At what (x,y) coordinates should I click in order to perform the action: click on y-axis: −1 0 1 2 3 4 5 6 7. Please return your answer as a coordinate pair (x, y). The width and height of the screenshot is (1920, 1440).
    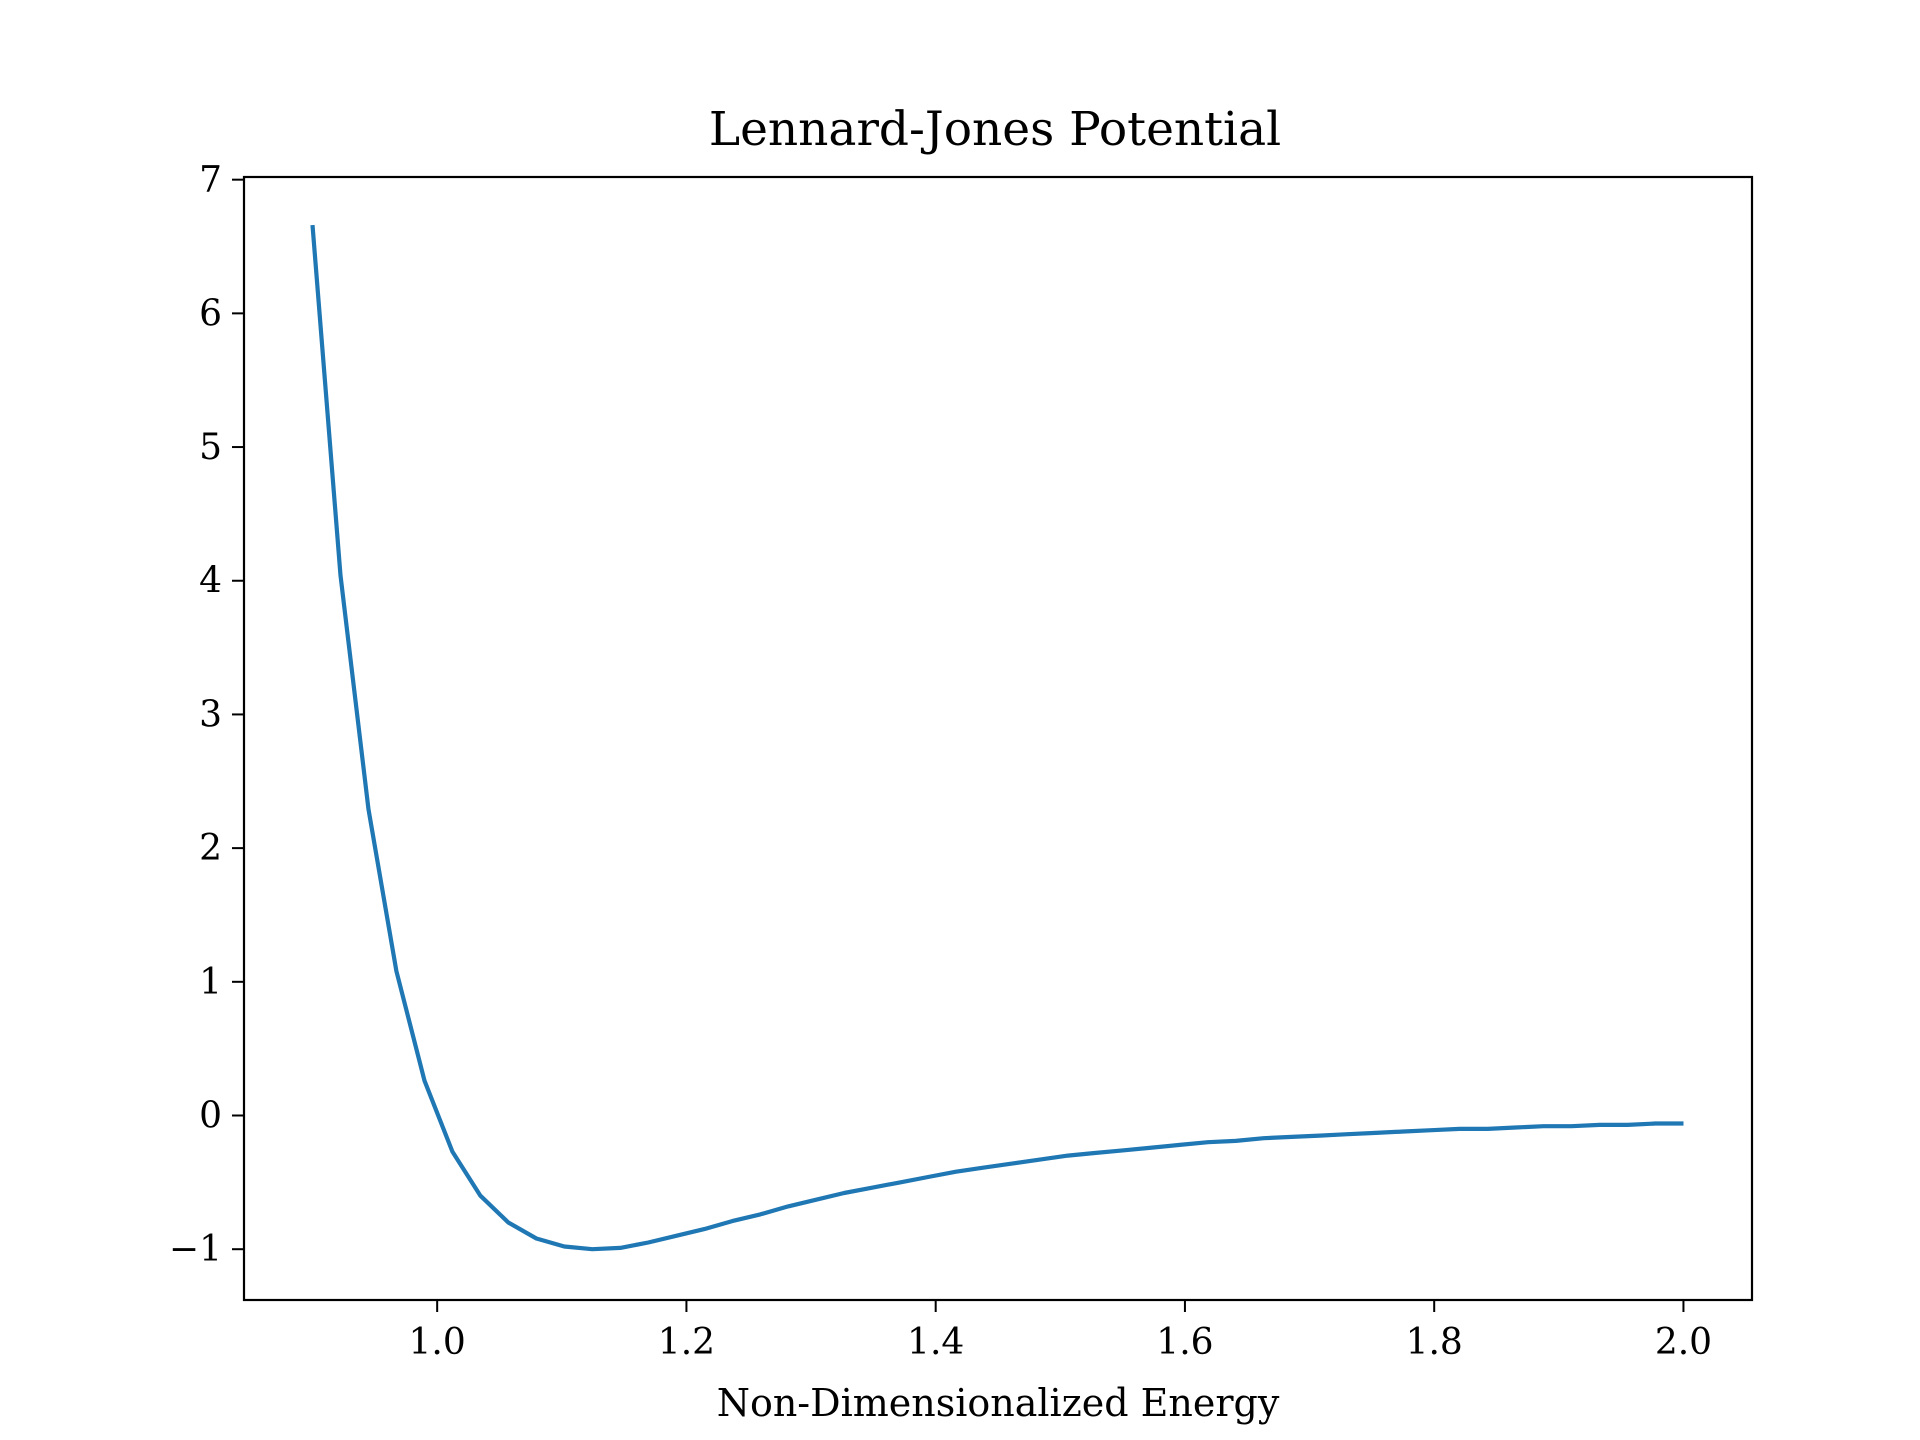
    Looking at the image, I should click on (206, 715).